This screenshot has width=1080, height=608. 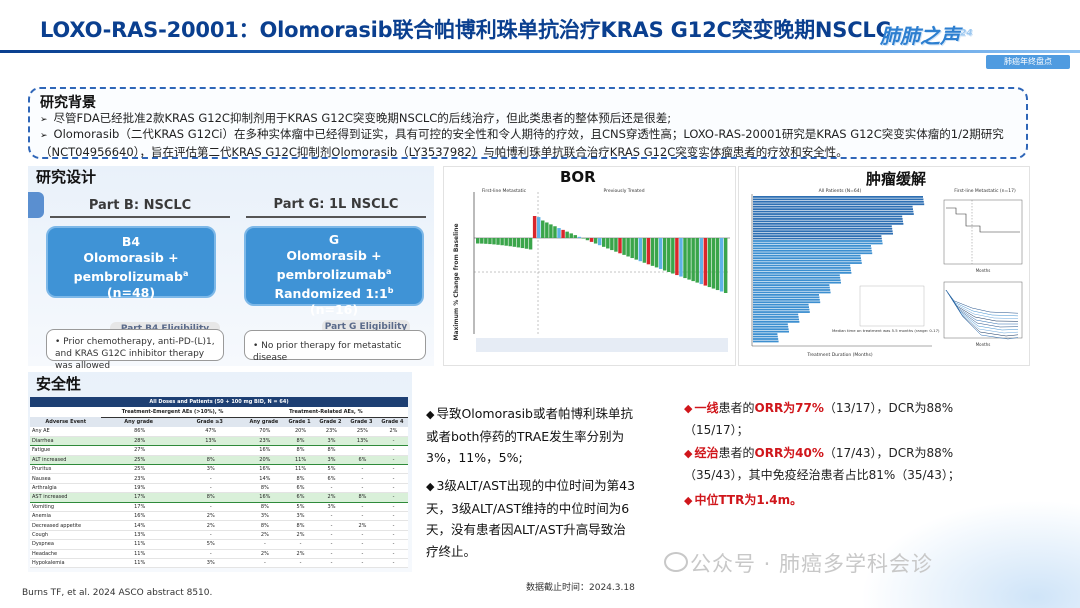 I want to click on table-row: Any AE 86% 47% 70% 20% 23% 25% 2%, so click(x=219, y=432).